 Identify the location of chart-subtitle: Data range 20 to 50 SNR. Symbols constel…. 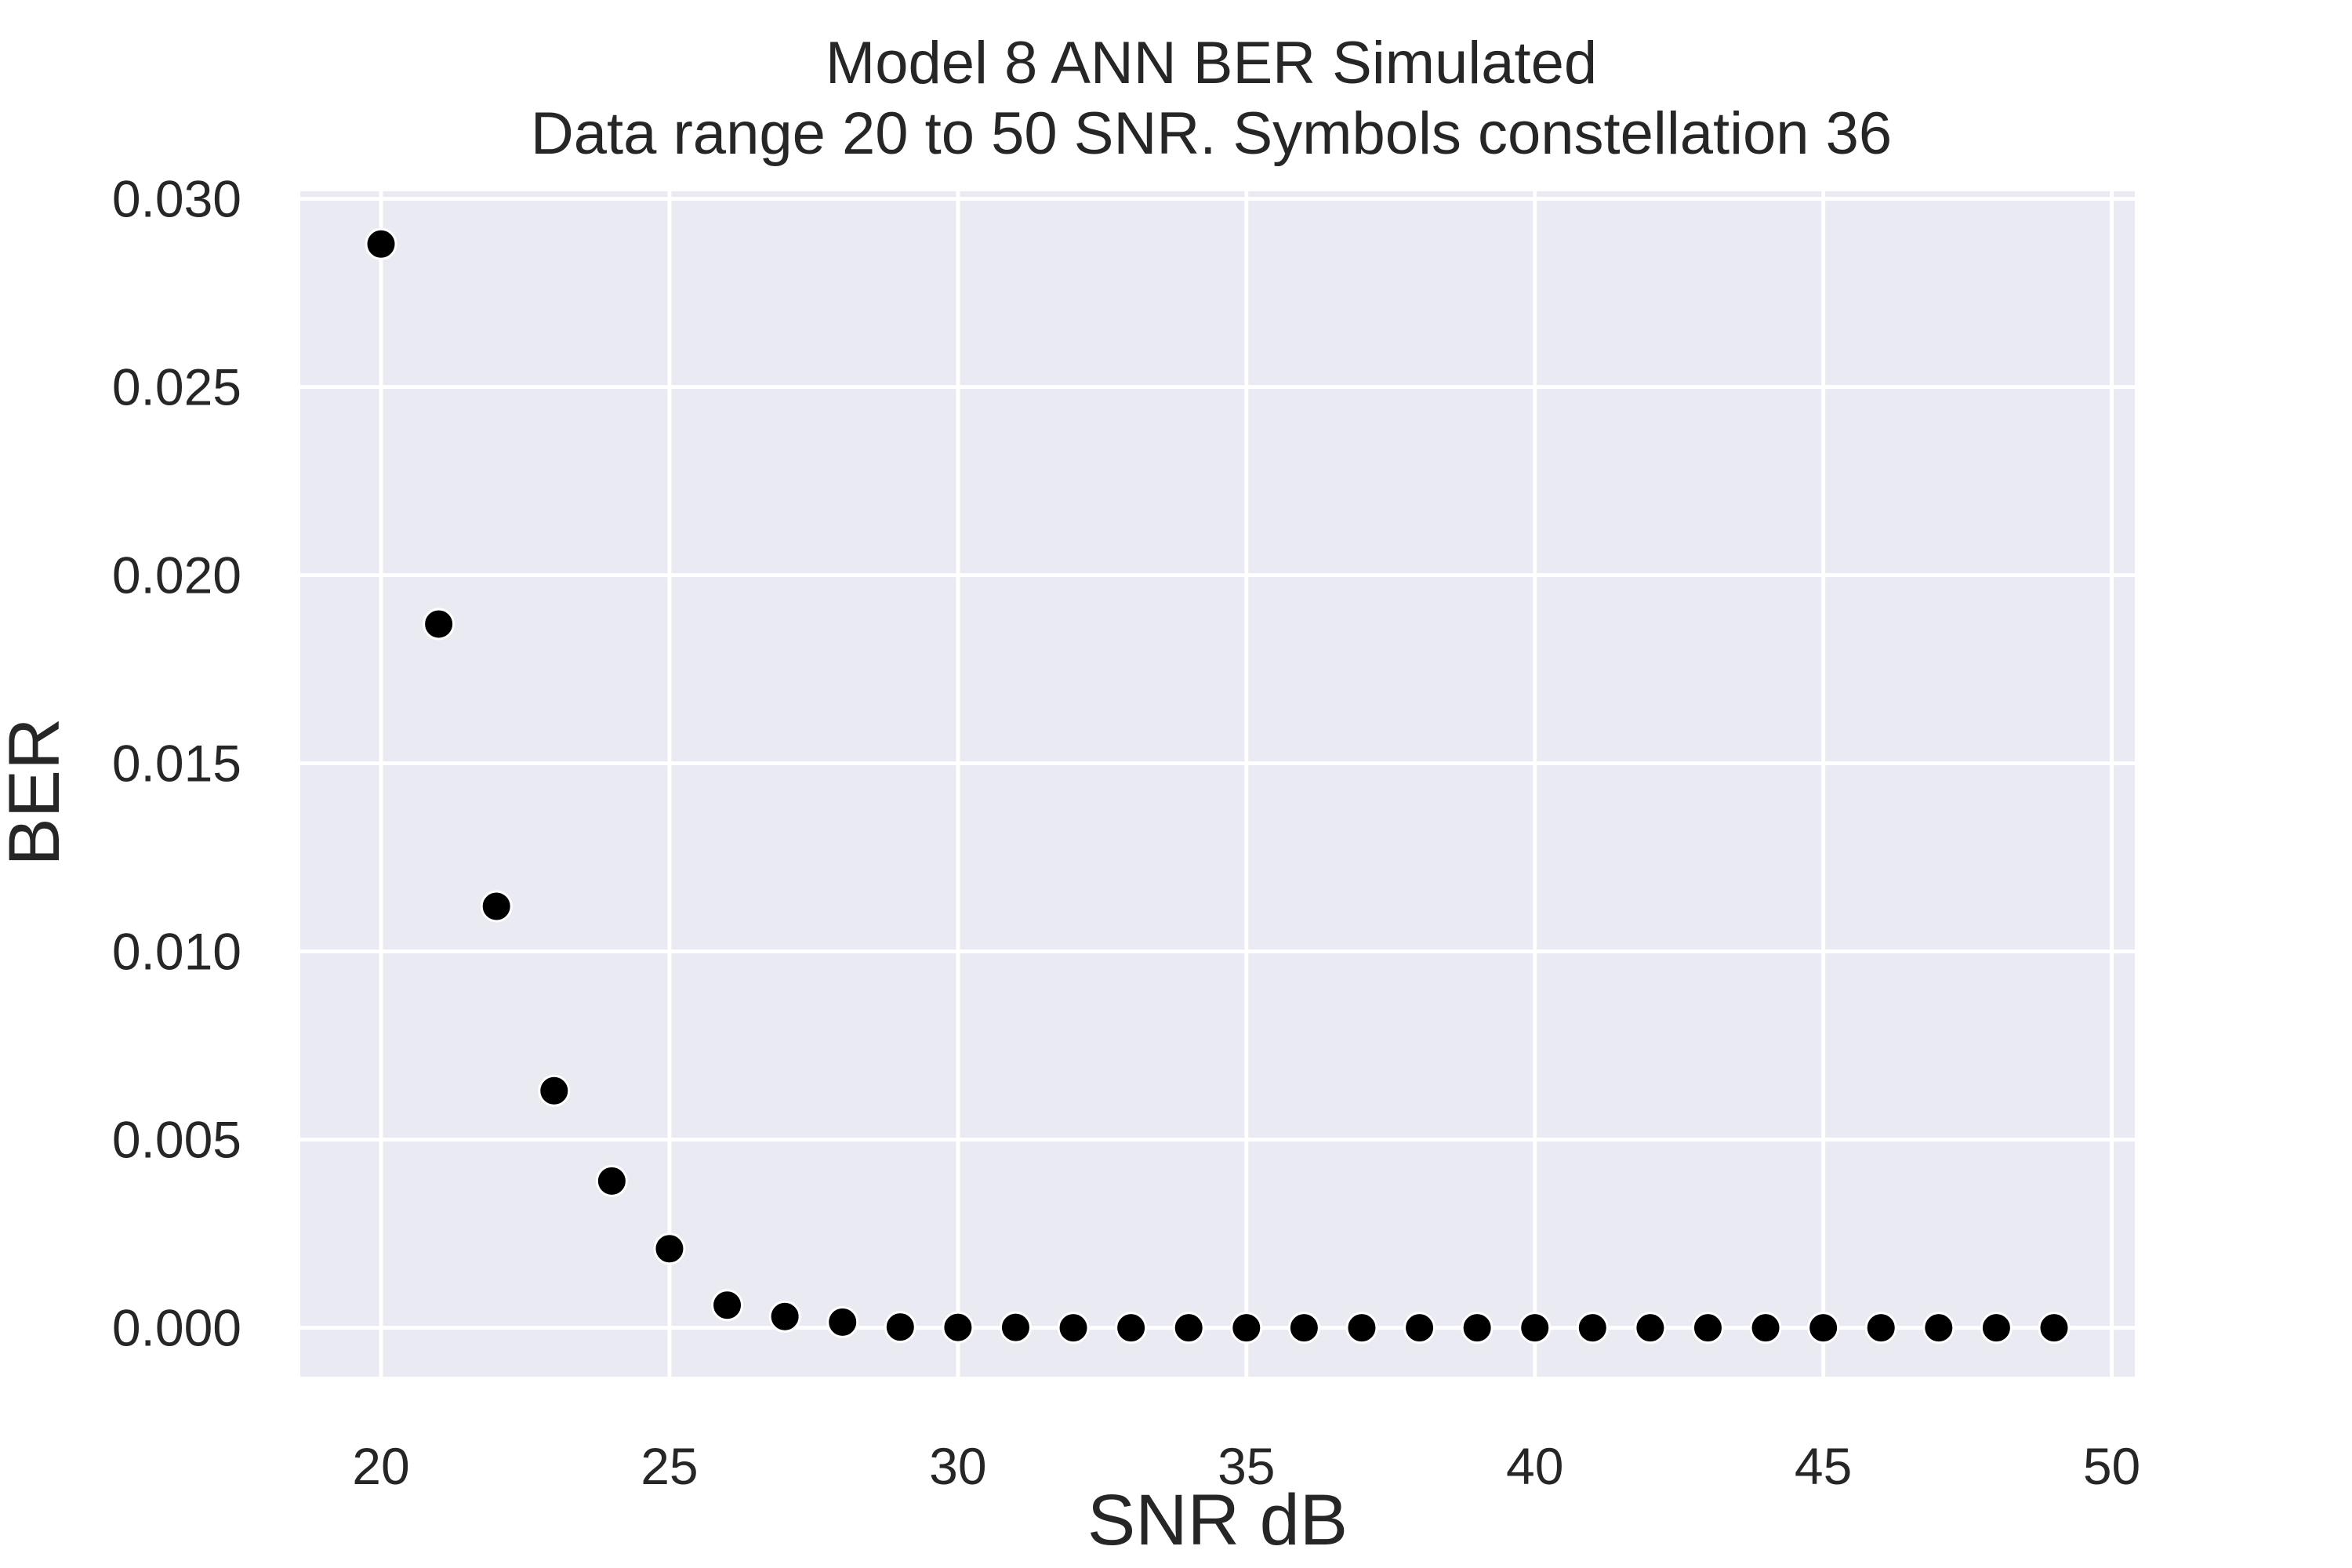
(1211, 133).